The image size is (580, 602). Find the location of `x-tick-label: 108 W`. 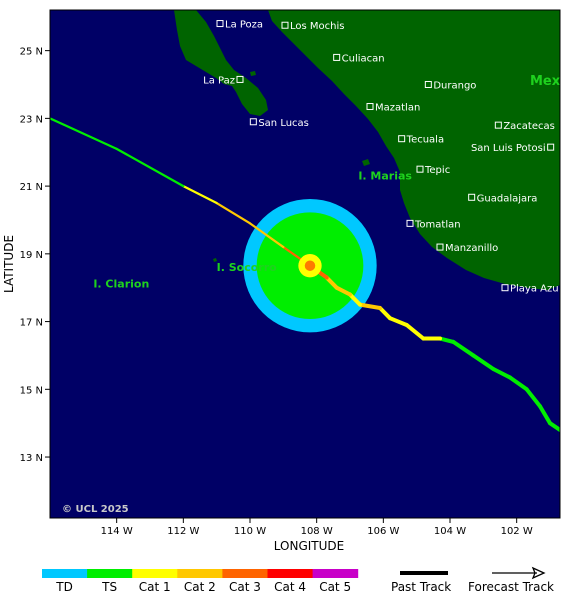

x-tick-label: 108 W is located at coordinates (317, 531).